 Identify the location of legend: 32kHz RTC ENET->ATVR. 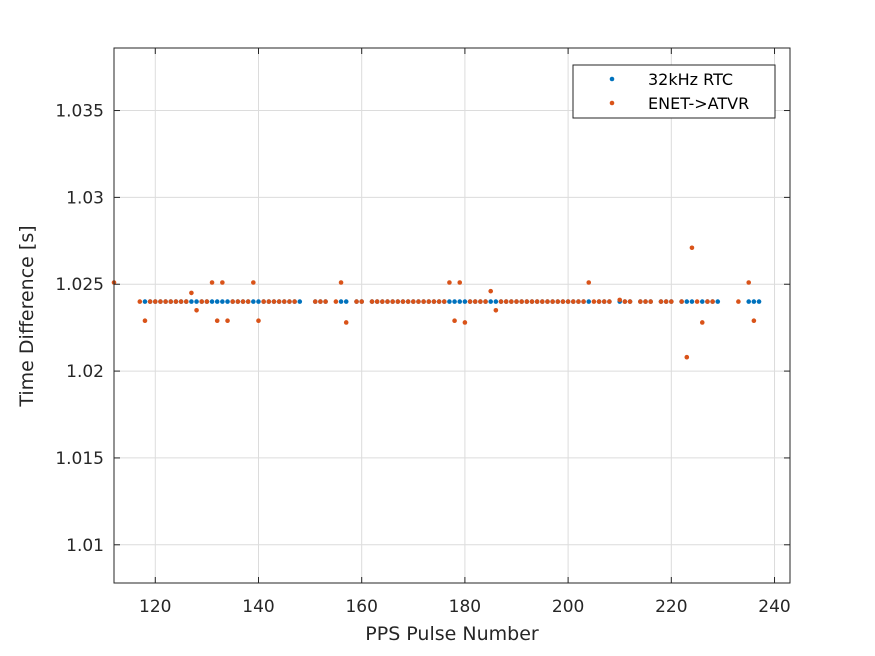
(674, 91).